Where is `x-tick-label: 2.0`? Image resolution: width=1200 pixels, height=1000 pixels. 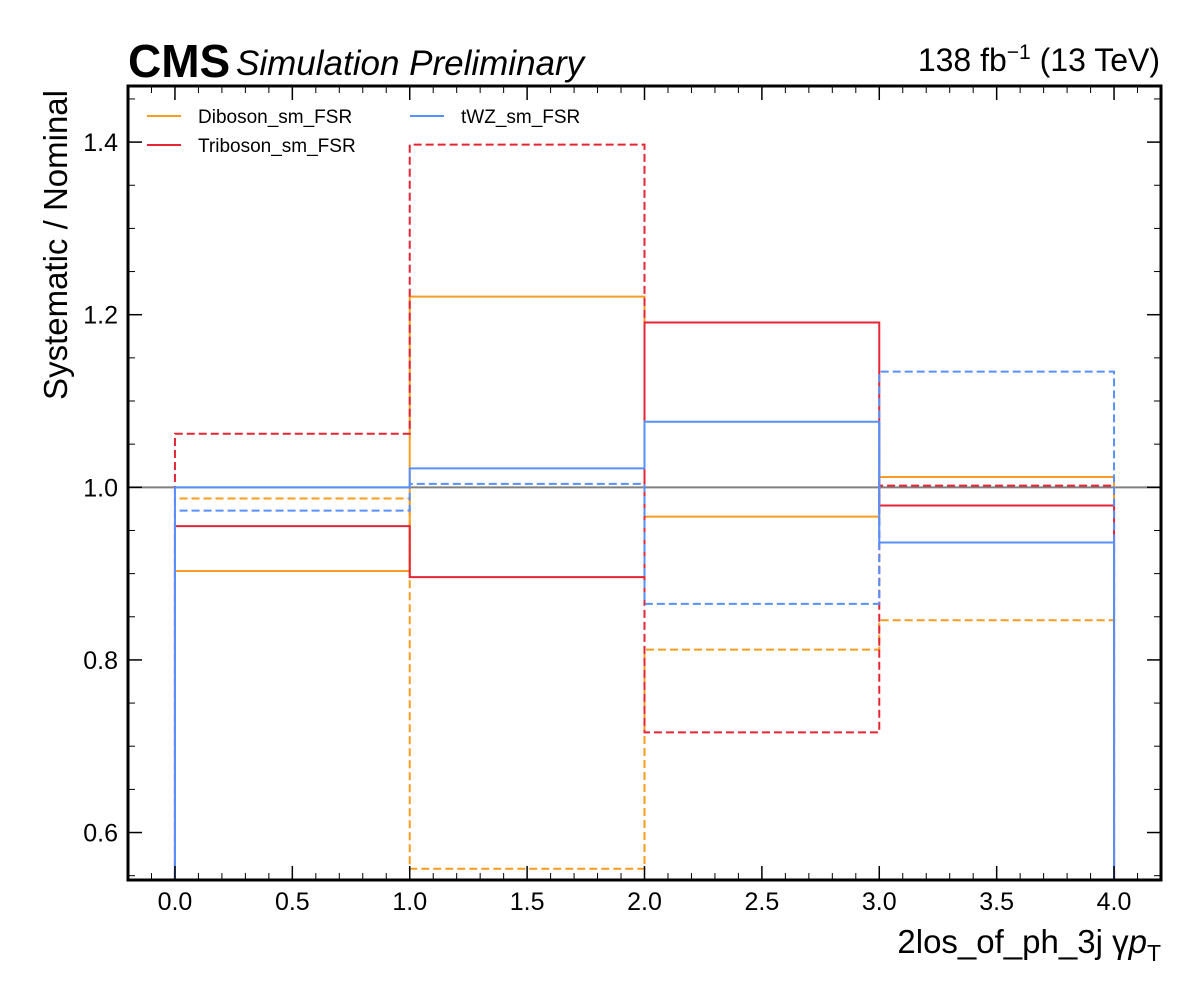 x-tick-label: 2.0 is located at coordinates (644, 902).